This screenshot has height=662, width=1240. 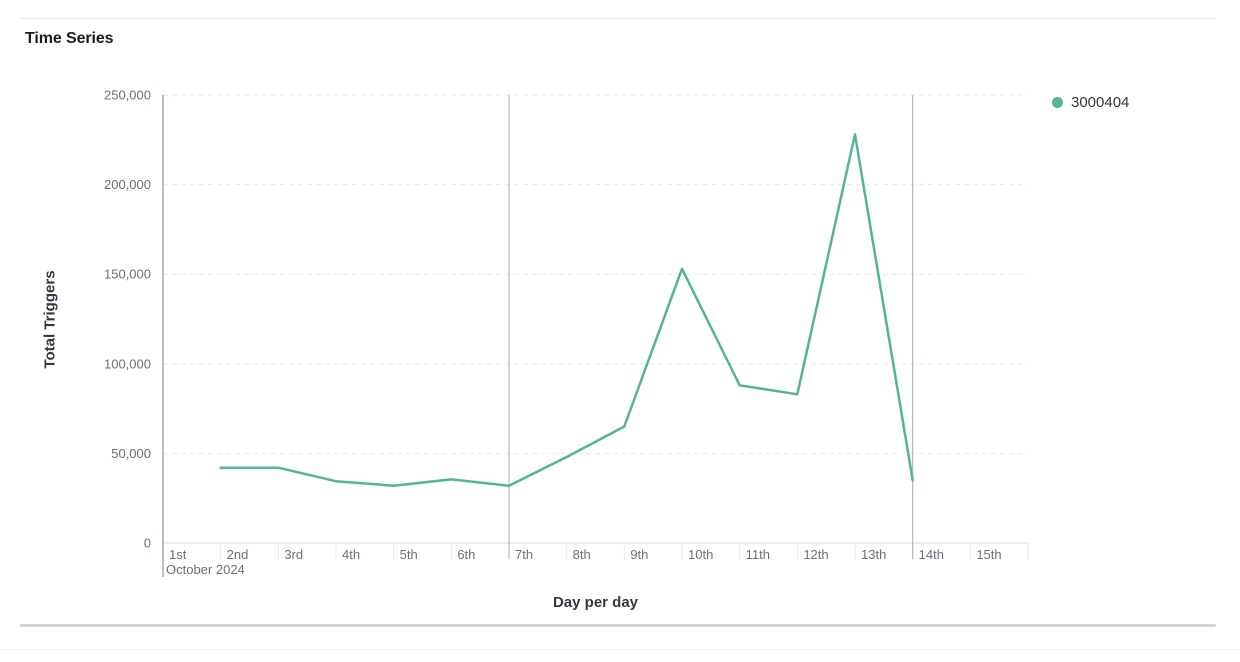 I want to click on x-tick-label-3rd: 3rd, so click(x=293, y=554).